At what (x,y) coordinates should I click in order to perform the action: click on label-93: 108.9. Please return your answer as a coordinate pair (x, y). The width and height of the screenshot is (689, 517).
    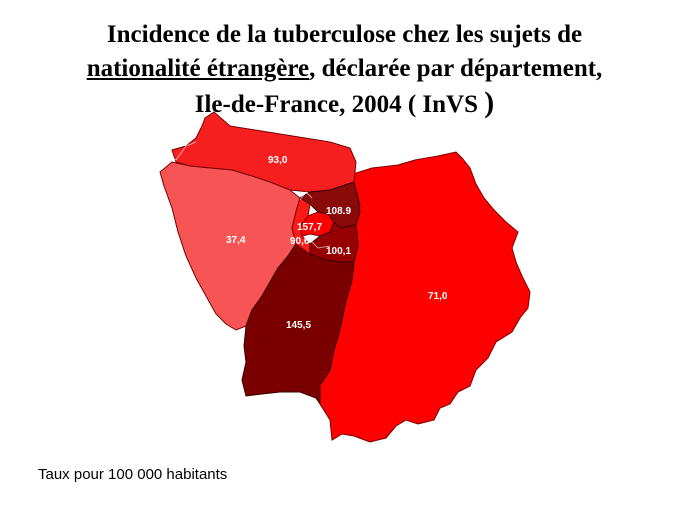
    Looking at the image, I should click on (338, 211).